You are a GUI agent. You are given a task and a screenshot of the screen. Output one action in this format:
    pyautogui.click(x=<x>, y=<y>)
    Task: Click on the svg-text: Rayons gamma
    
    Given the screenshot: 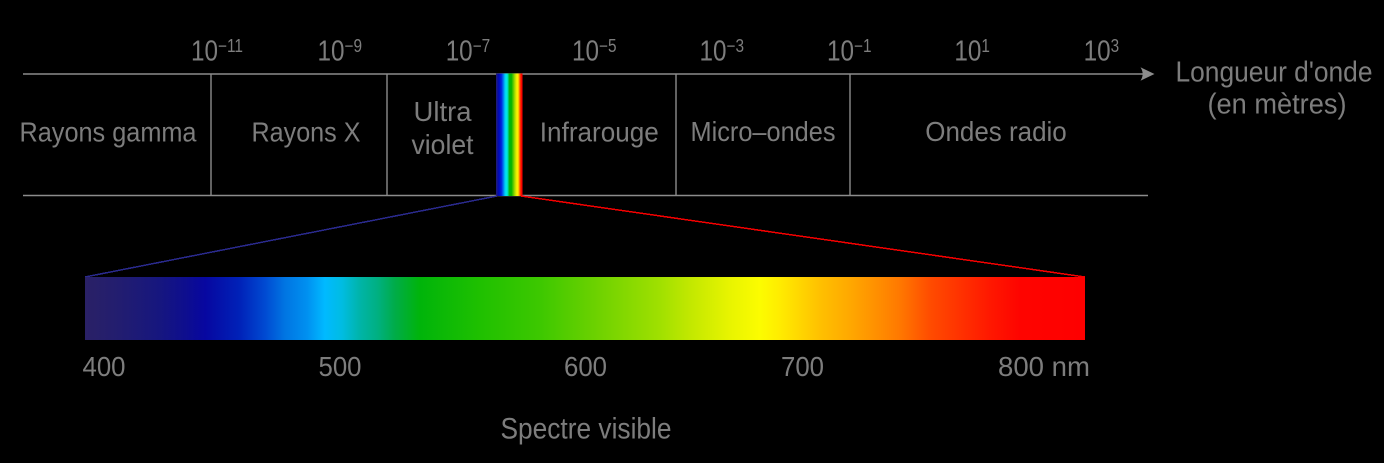 What is the action you would take?
    pyautogui.click(x=108, y=131)
    